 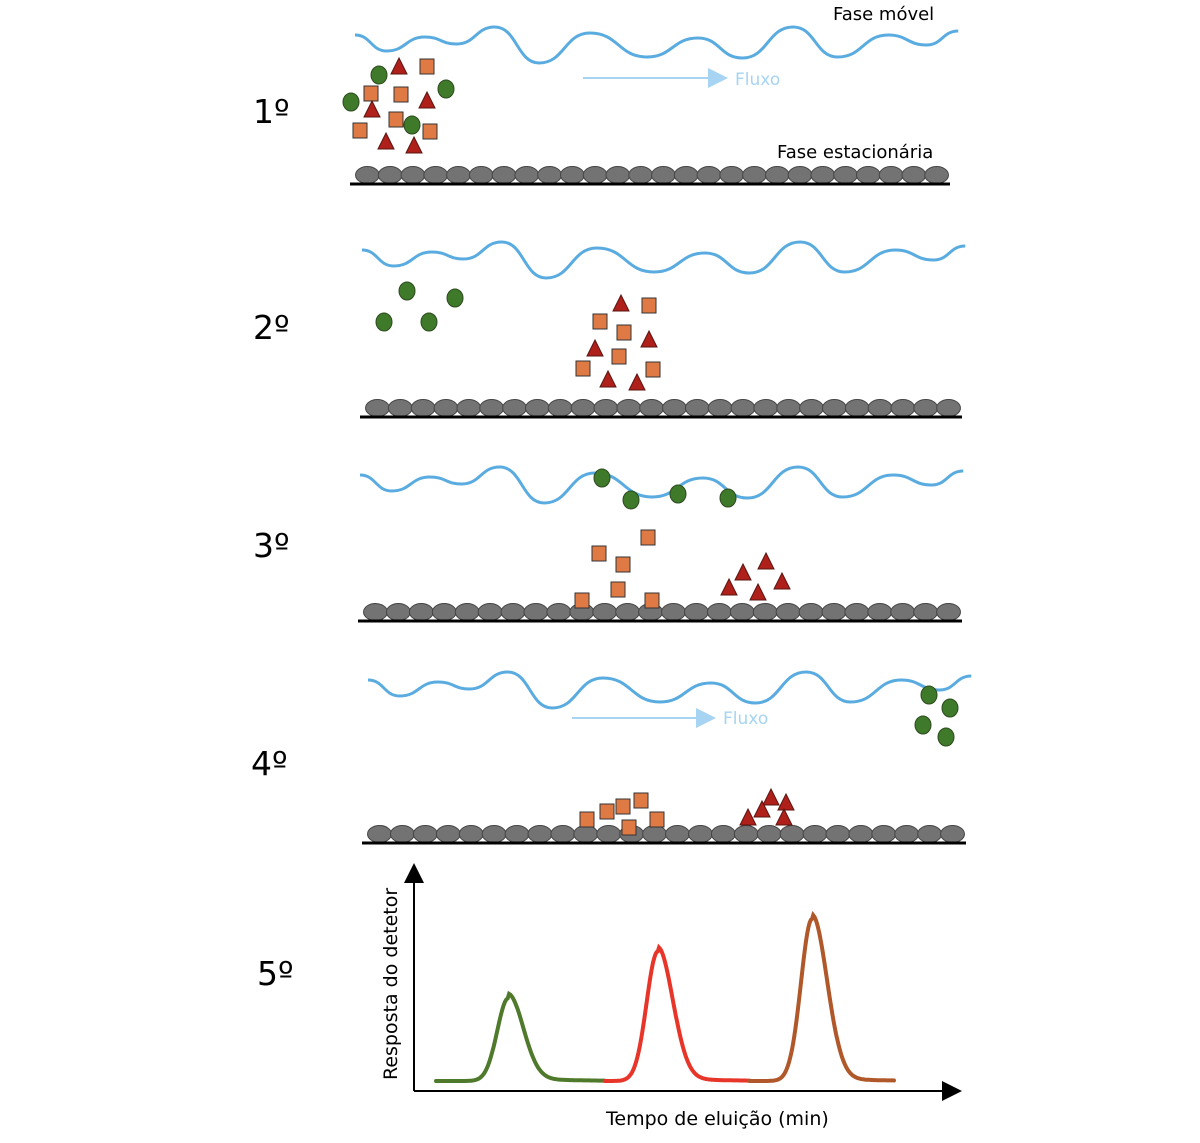 What do you see at coordinates (717, 1119) in the screenshot?
I see `x-axis-label: Tempo de eluição (min)` at bounding box center [717, 1119].